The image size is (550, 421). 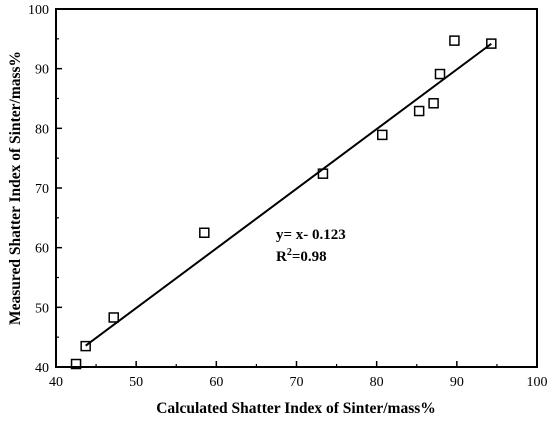 I want to click on x-tick-label: 50, so click(x=136, y=382).